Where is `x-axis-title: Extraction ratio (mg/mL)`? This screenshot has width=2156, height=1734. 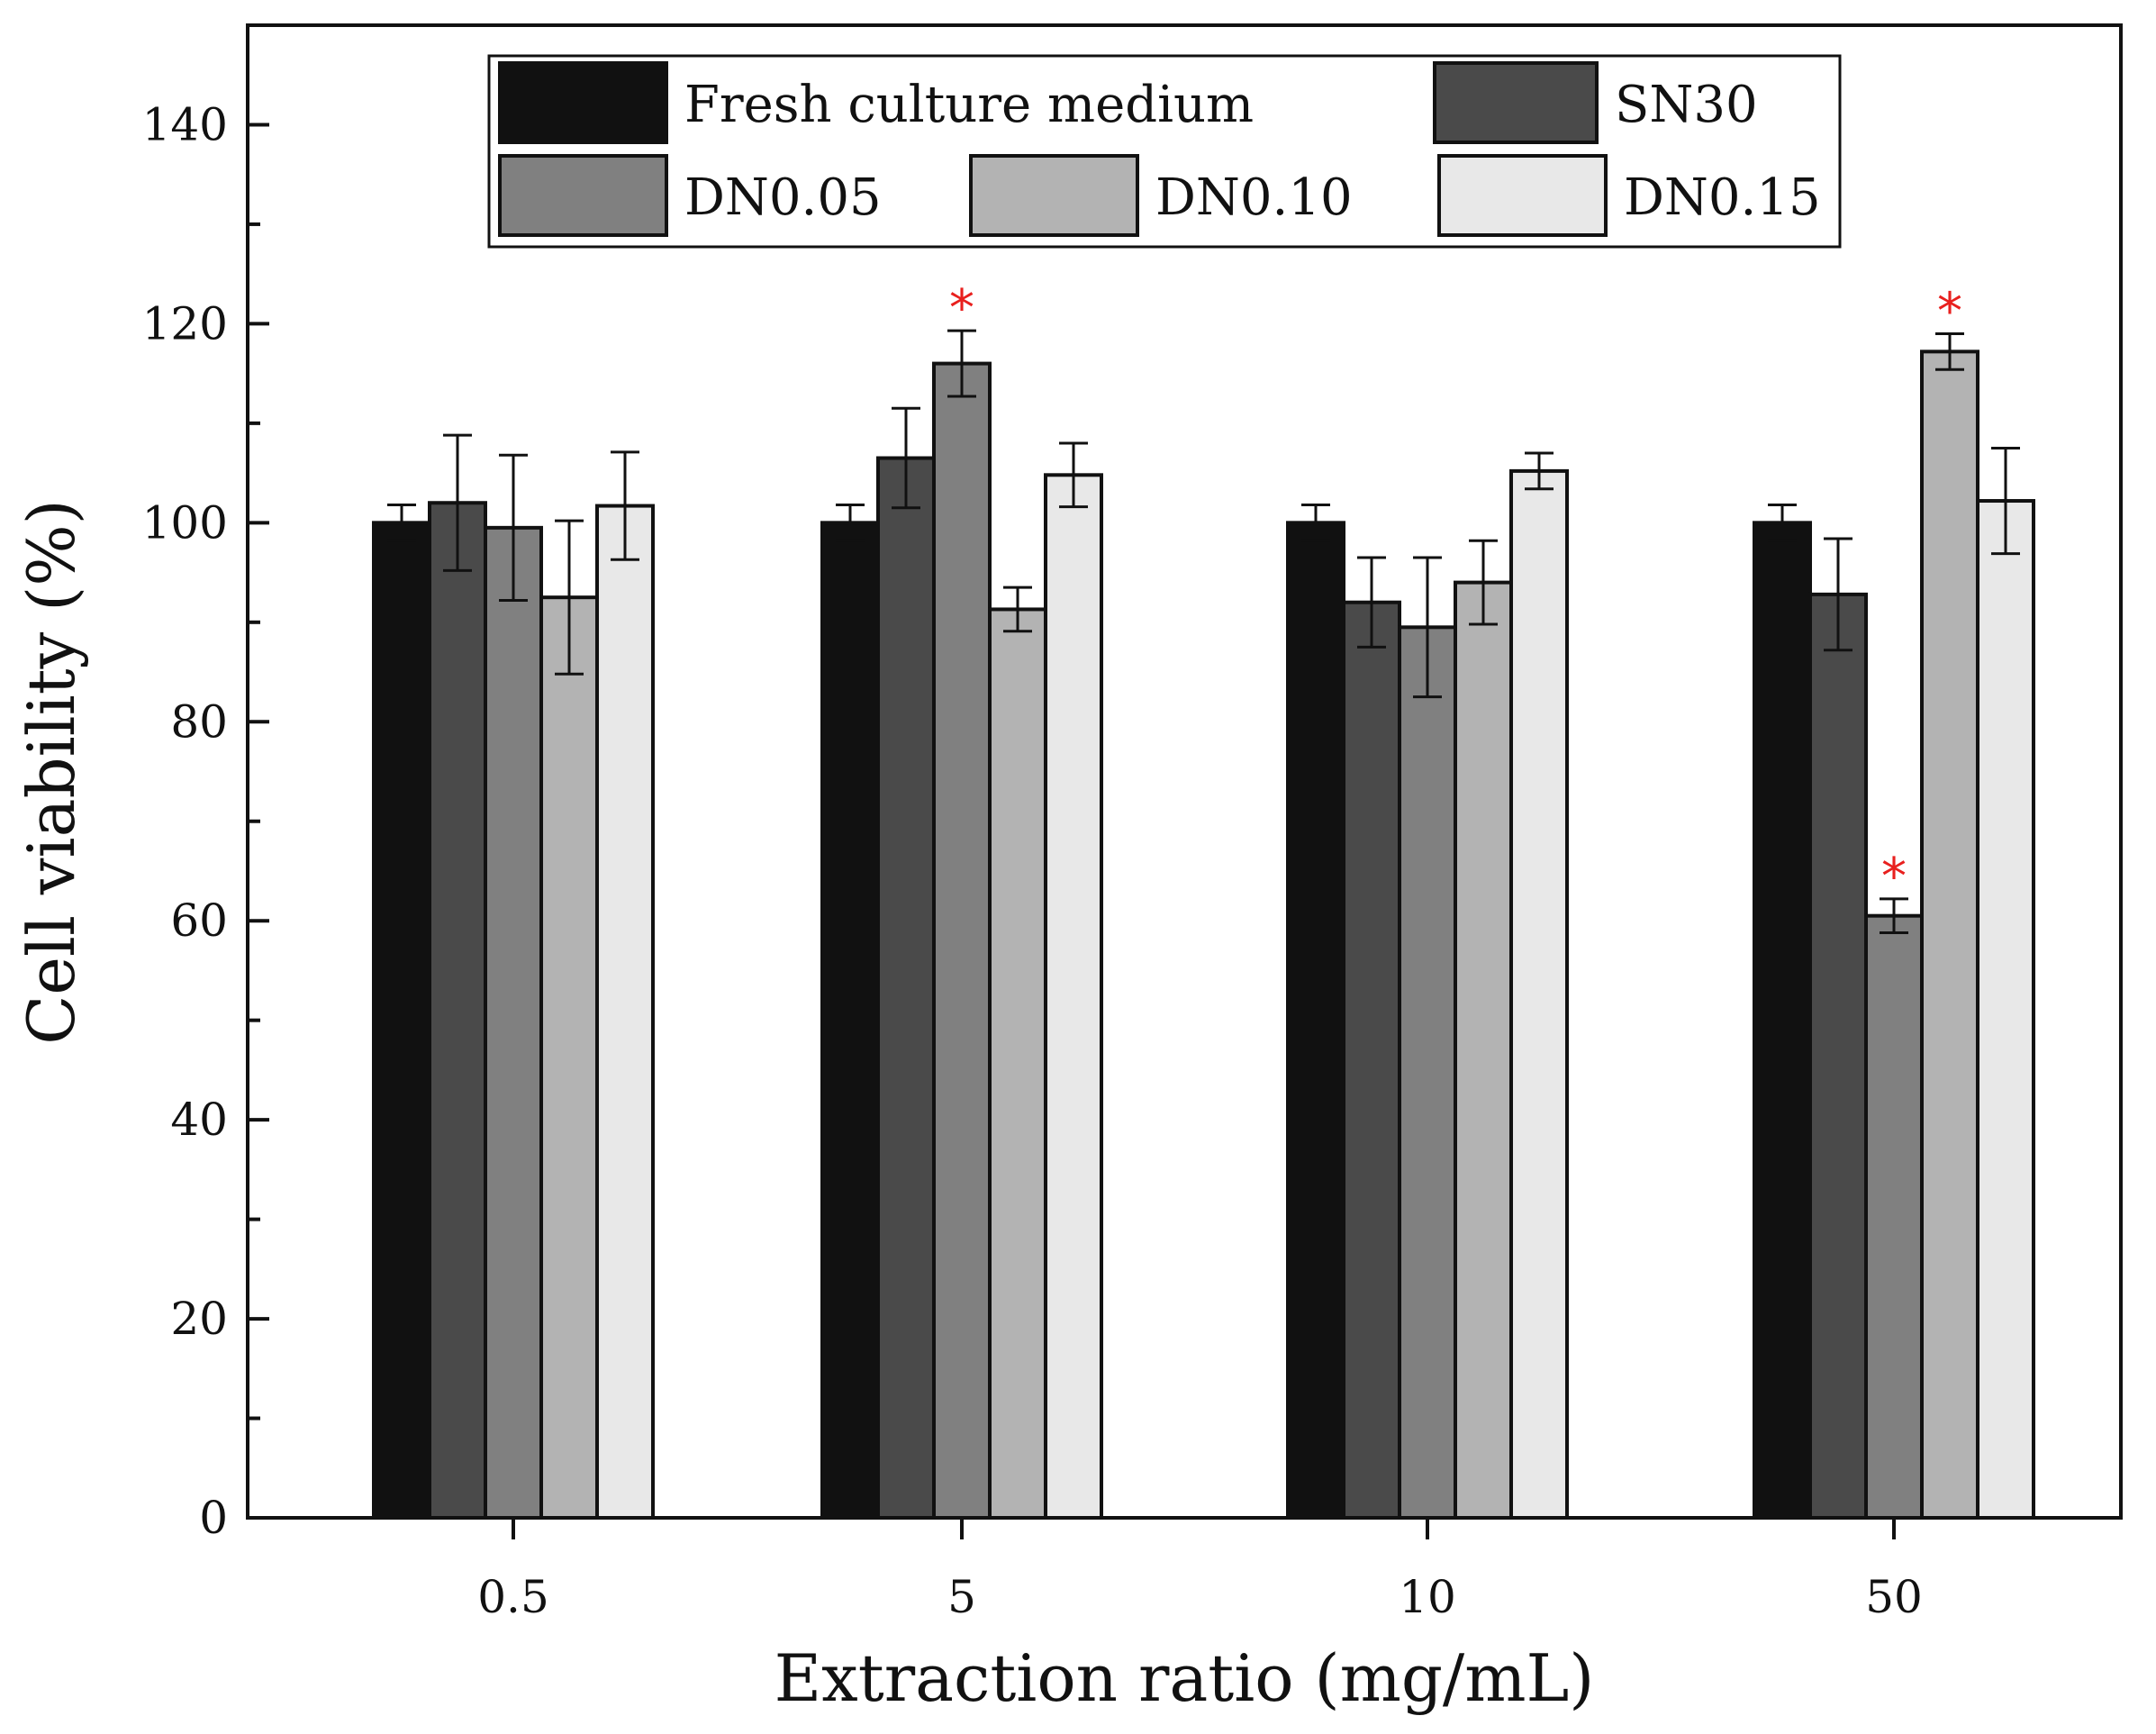 x-axis-title: Extraction ratio (mg/mL) is located at coordinates (1185, 1678).